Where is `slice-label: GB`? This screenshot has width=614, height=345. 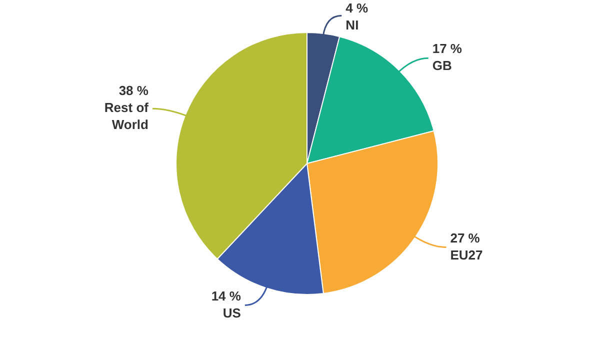 slice-label: GB is located at coordinates (442, 66).